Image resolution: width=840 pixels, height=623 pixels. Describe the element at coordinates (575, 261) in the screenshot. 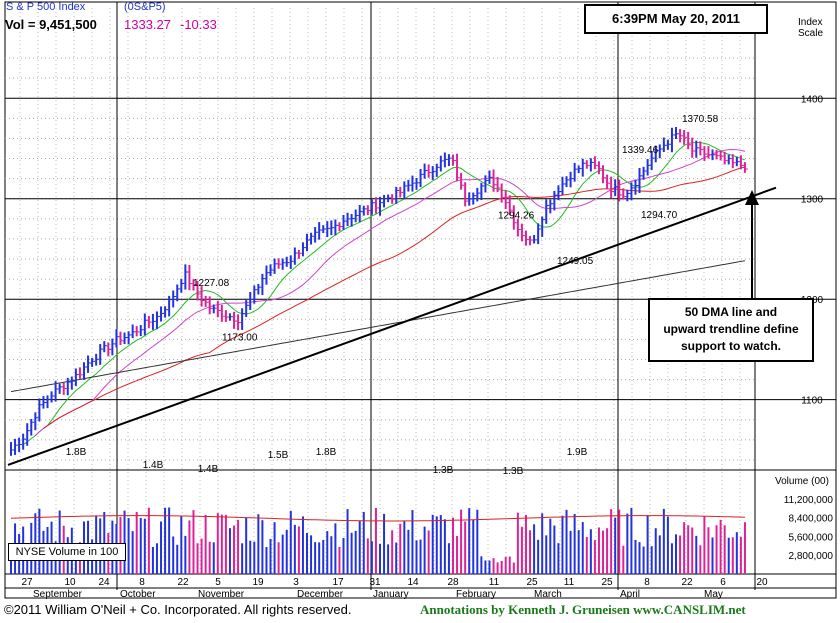

I see `price-annotation: 1249.05` at that location.